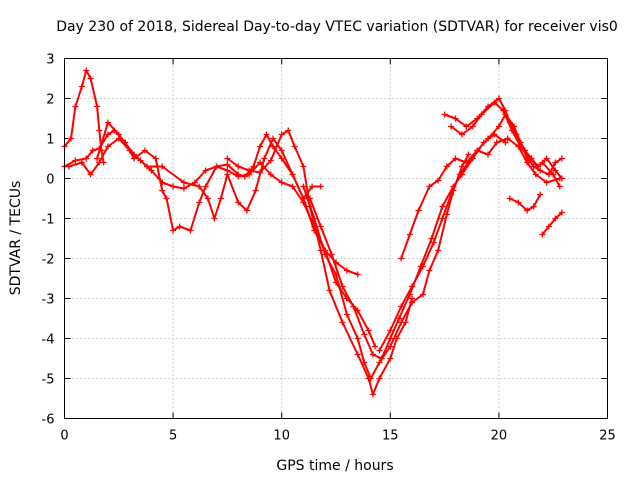  I want to click on series-line, so click(552, 223).